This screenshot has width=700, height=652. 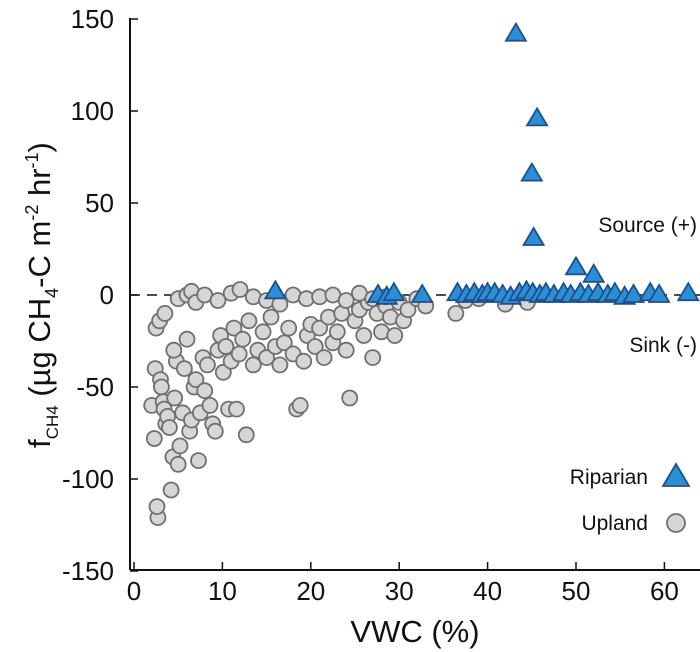 What do you see at coordinates (414, 631) in the screenshot?
I see `x-axis-title: VWC (%)` at bounding box center [414, 631].